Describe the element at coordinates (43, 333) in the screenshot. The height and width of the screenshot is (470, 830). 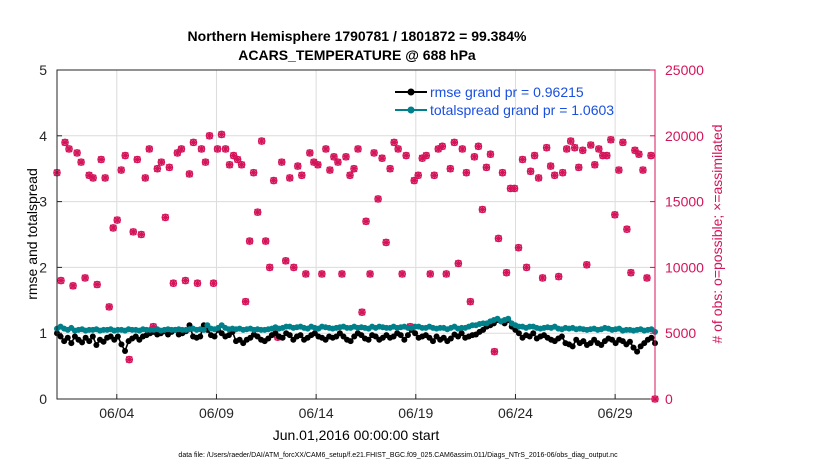
I see `y-left-tick-label: 1` at that location.